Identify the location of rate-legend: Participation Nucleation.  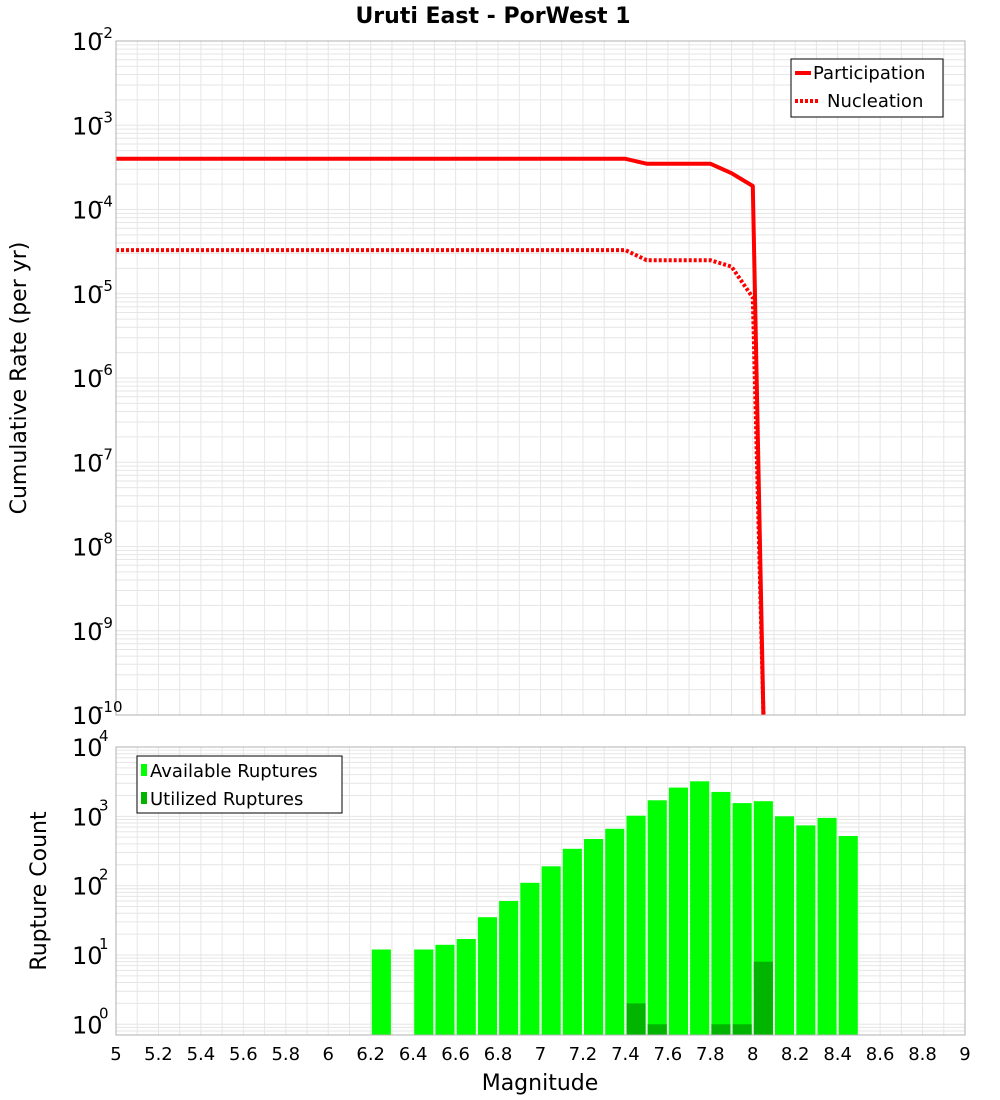
(867, 88).